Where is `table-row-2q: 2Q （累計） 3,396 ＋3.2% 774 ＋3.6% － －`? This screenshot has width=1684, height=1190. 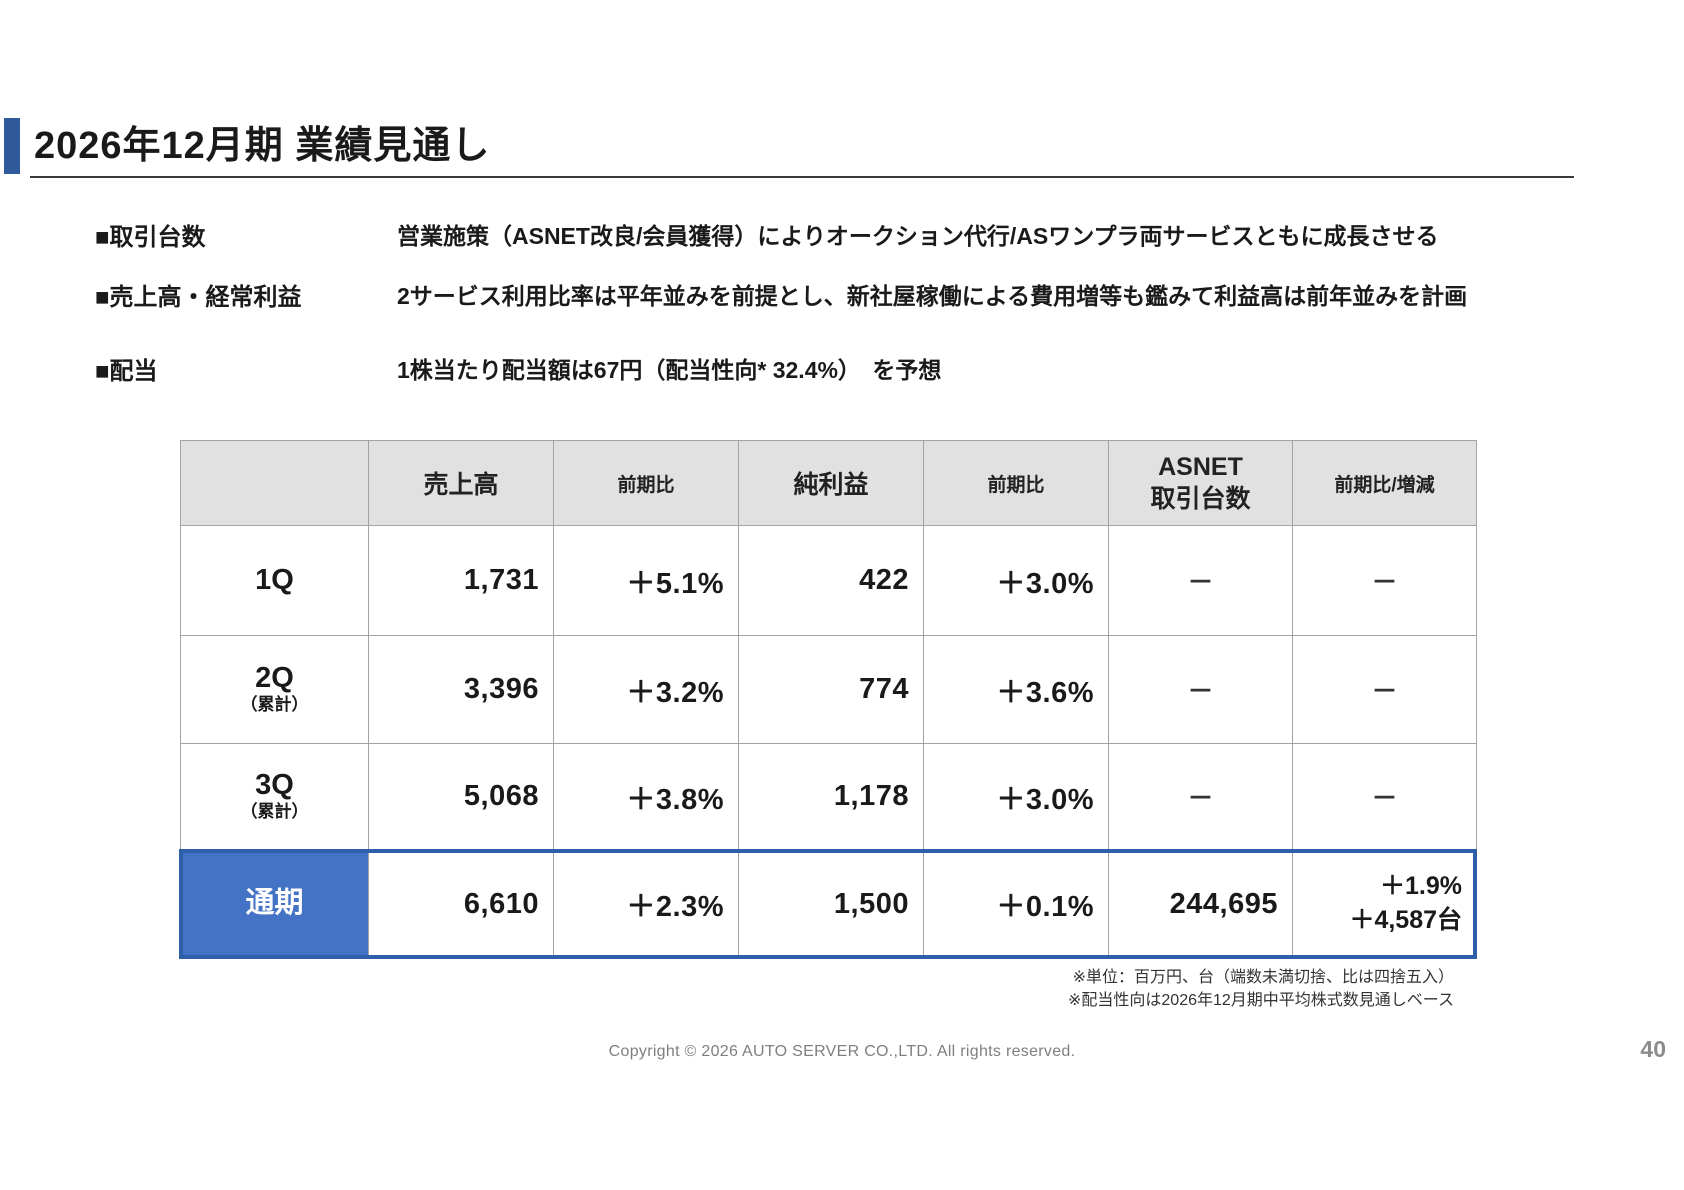 table-row-2q: 2Q （累計） 3,396 ＋3.2% 774 ＋3.6% － － is located at coordinates (828, 689).